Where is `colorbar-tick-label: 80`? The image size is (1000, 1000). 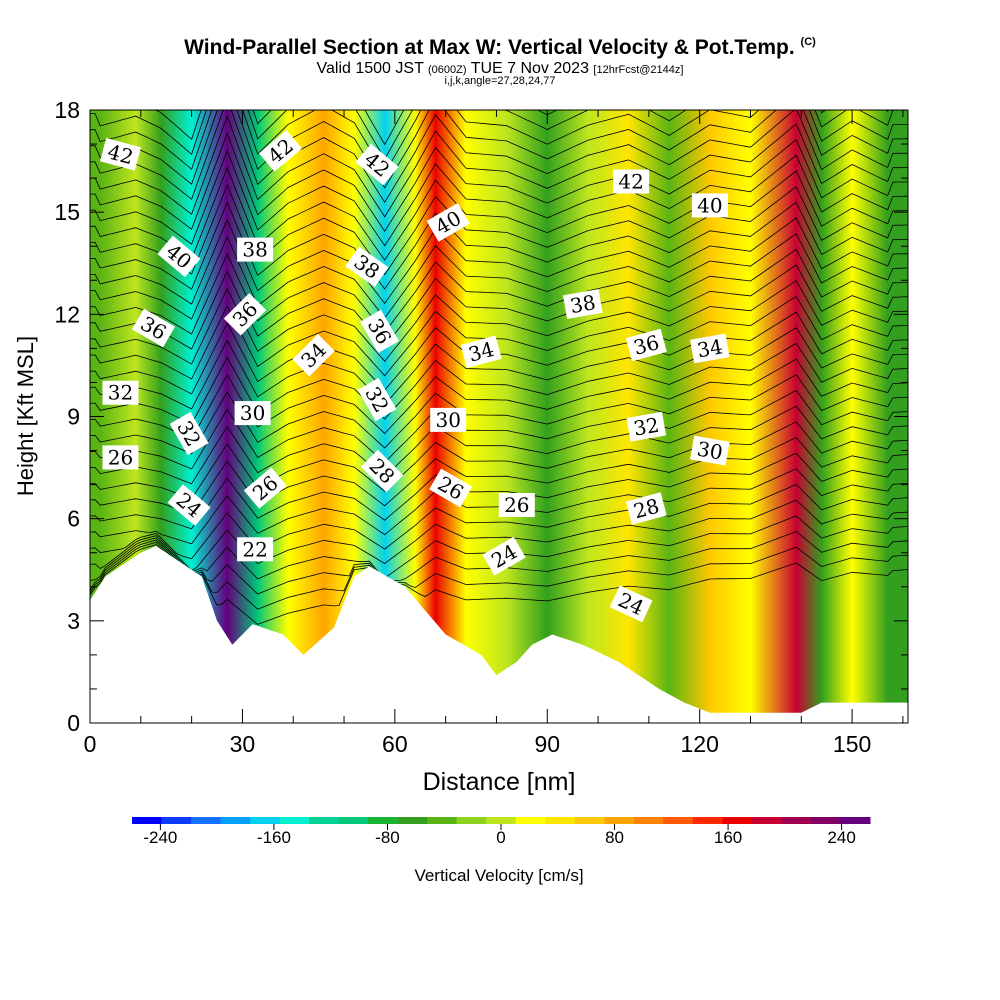
colorbar-tick-label: 80 is located at coordinates (614, 837).